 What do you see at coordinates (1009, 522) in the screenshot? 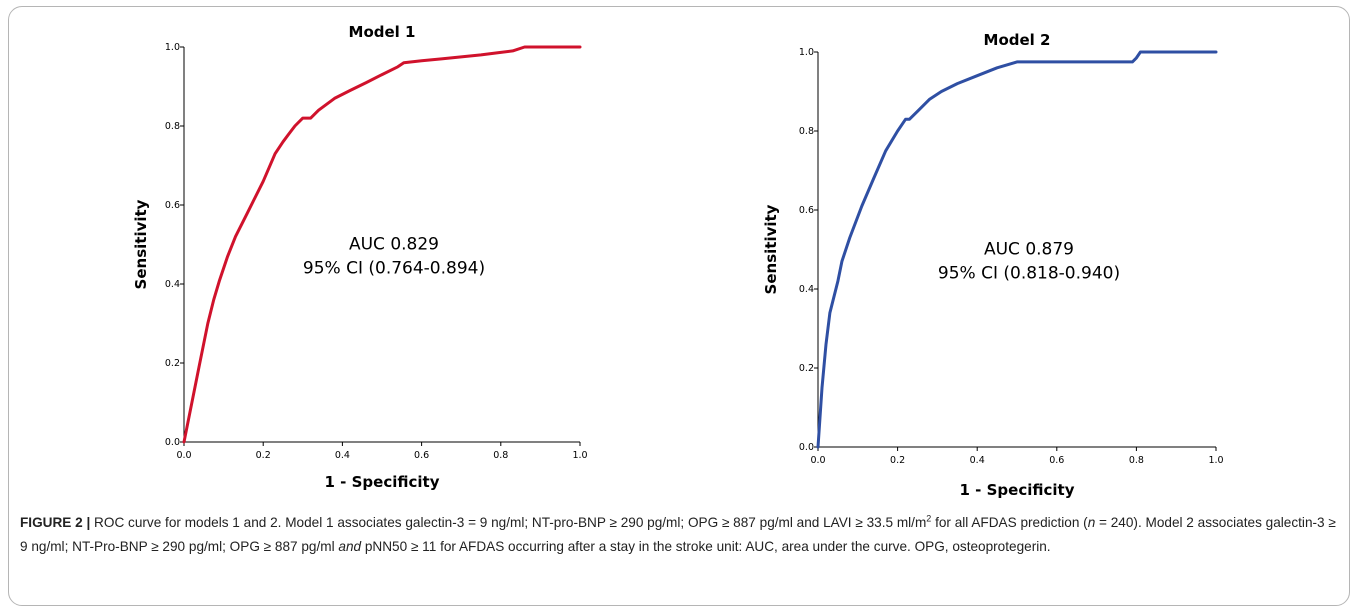
I see `caption-text-2: for all AFDAS prediction (` at bounding box center [1009, 522].